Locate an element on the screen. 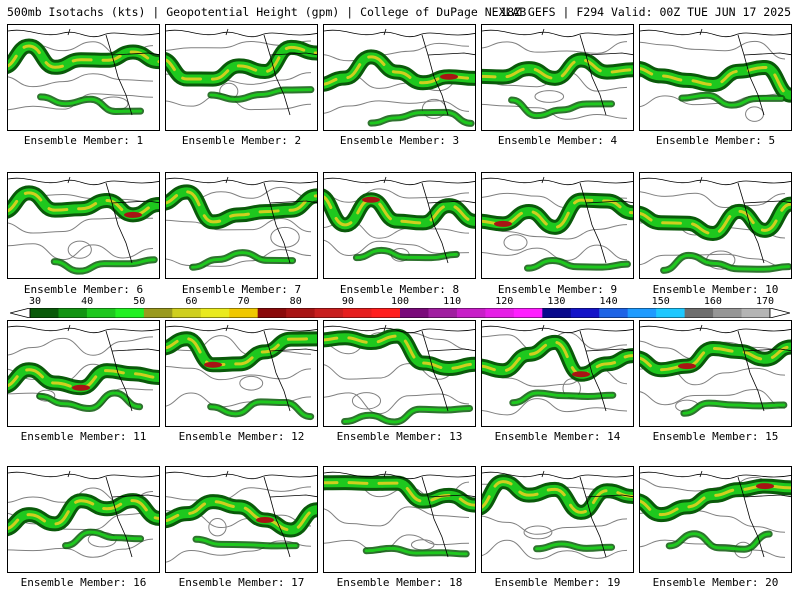 The image size is (800, 600). colorbar-tick-label: 110 is located at coordinates (452, 301).